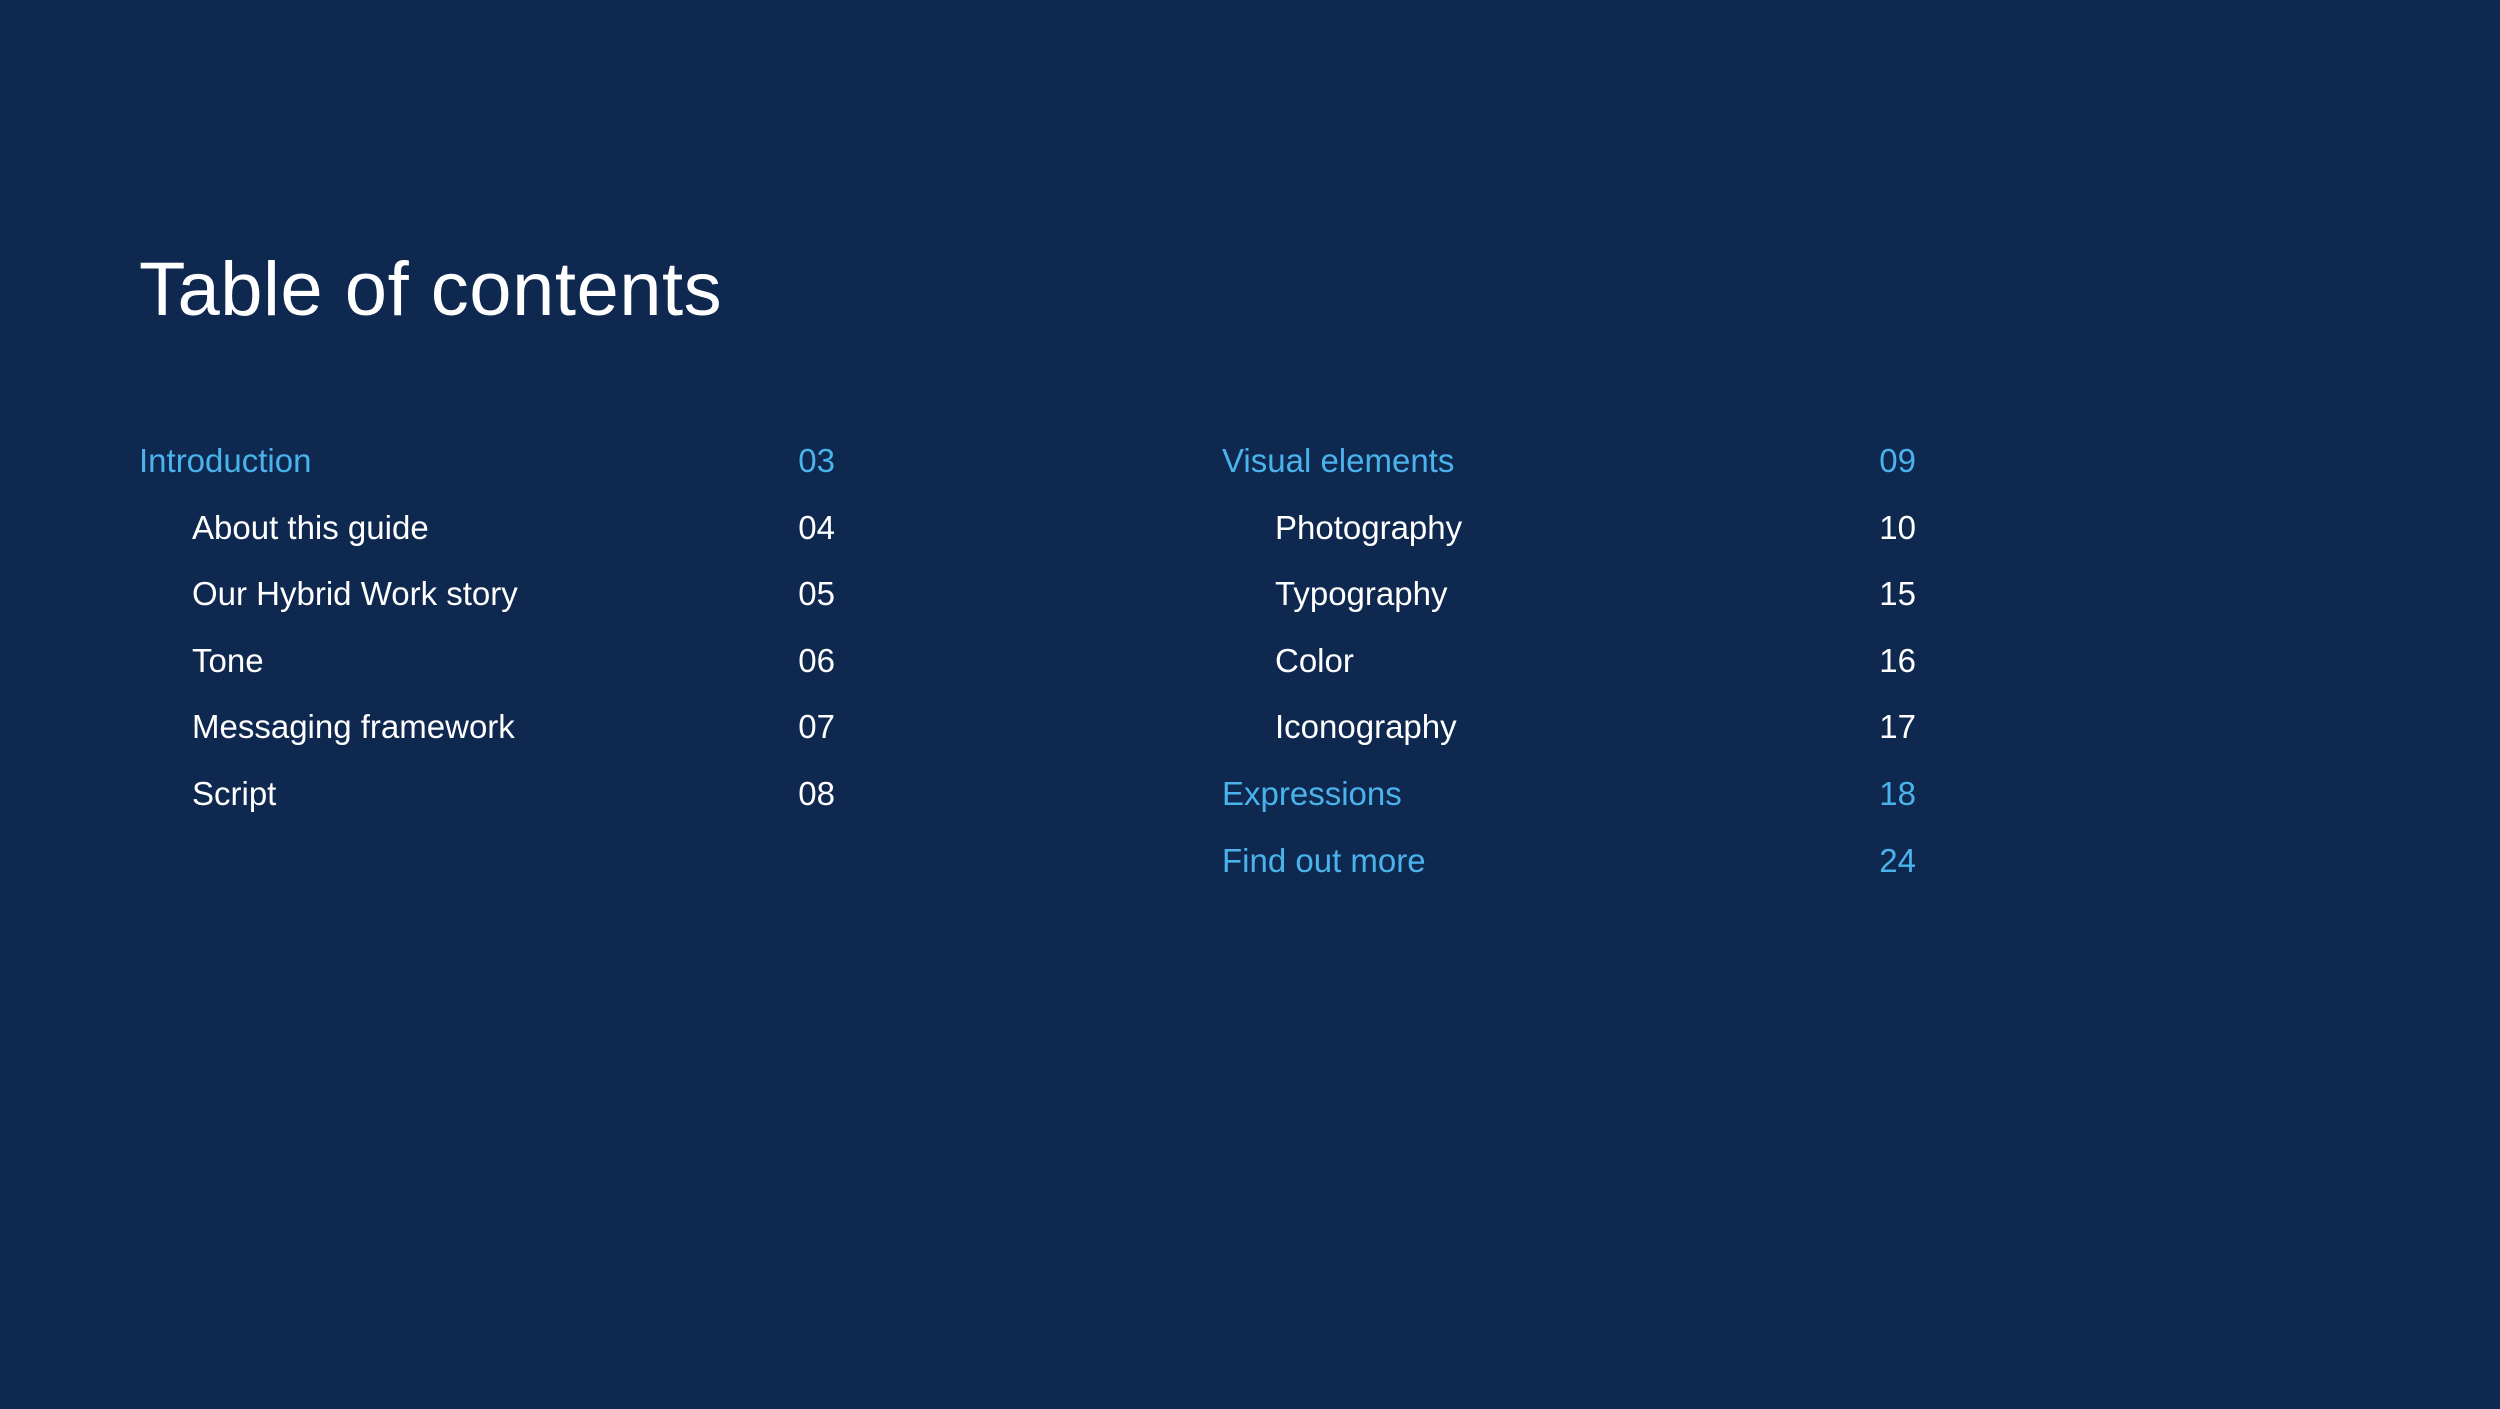 This screenshot has width=2500, height=1409. What do you see at coordinates (1569, 806) in the screenshot?
I see `toc-entry-expressions: Expressions 18` at bounding box center [1569, 806].